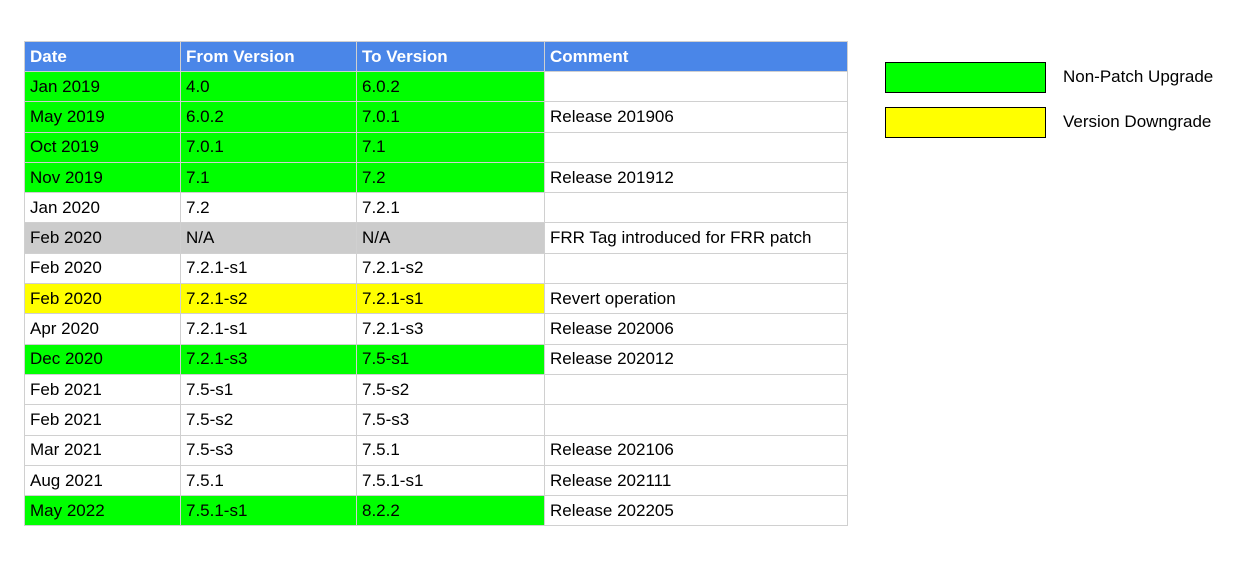 The height and width of the screenshot is (576, 1254). I want to click on cell-to-version: 8.2.2, so click(450, 511).